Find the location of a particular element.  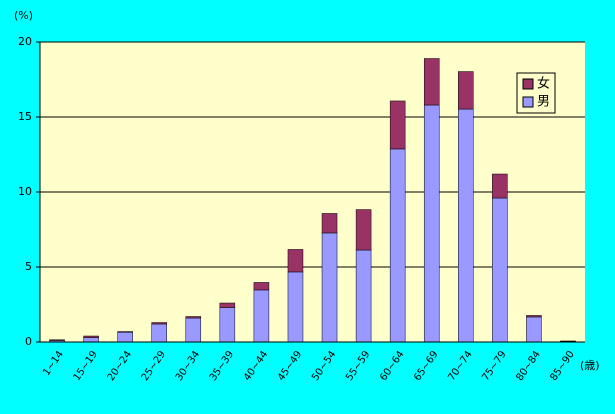

x-tick-label: 60~64 is located at coordinates (392, 366).